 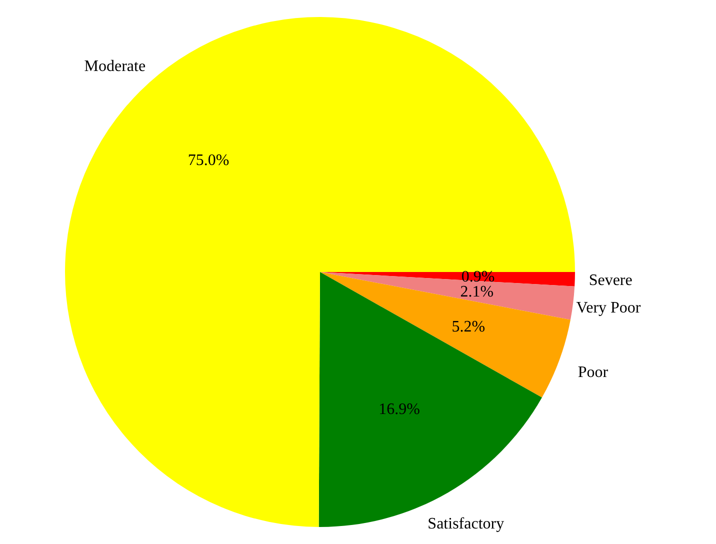 I want to click on slice-label: Poor, so click(x=593, y=373).